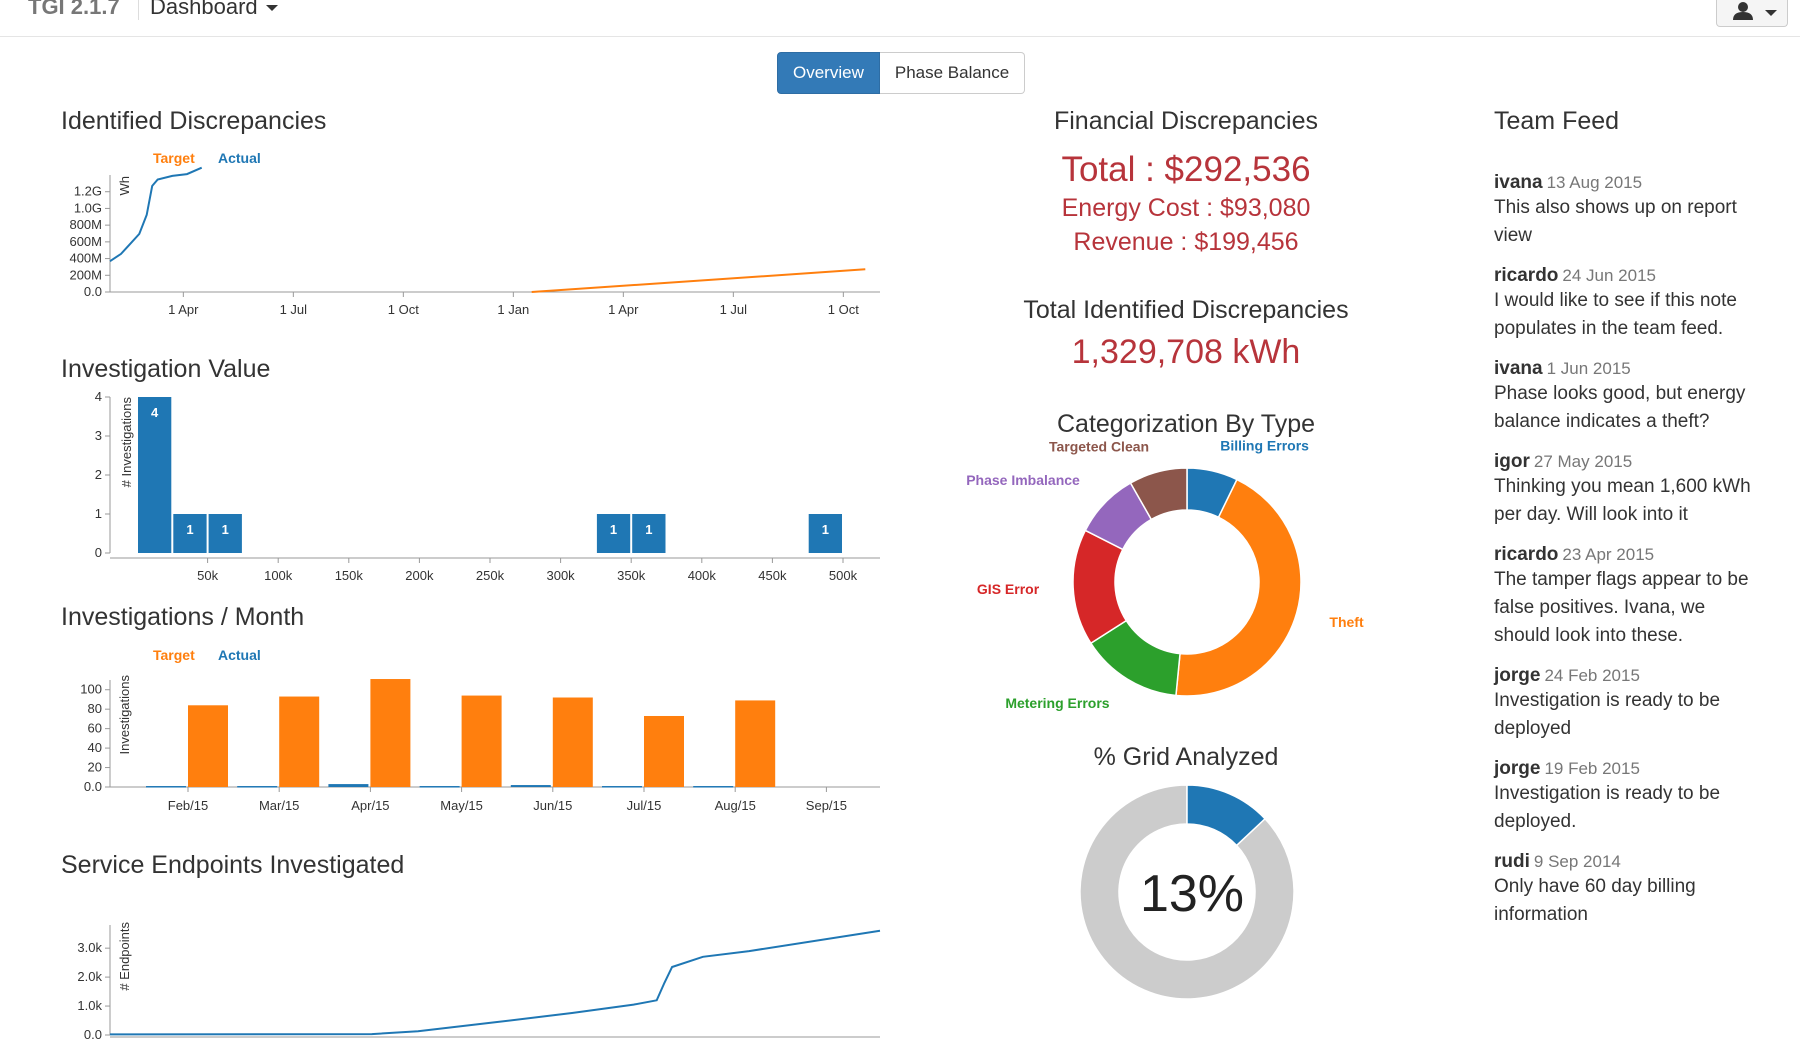 The width and height of the screenshot is (1800, 1050). Describe the element at coordinates (89, 947) in the screenshot. I see `y-tick-label: 3.0k` at that location.